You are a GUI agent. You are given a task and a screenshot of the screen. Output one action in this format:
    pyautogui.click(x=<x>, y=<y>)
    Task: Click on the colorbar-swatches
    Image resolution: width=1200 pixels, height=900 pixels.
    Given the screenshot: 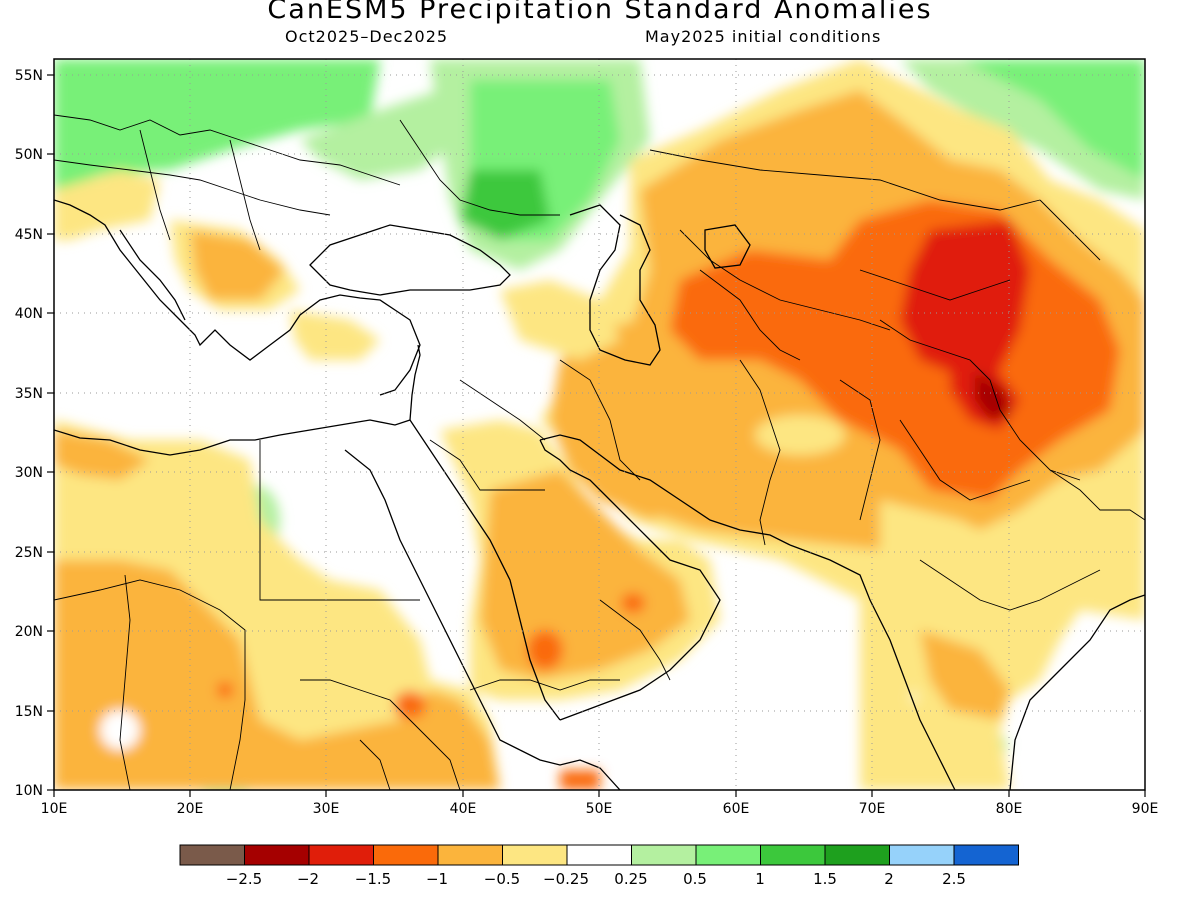 What is the action you would take?
    pyautogui.click(x=599, y=855)
    